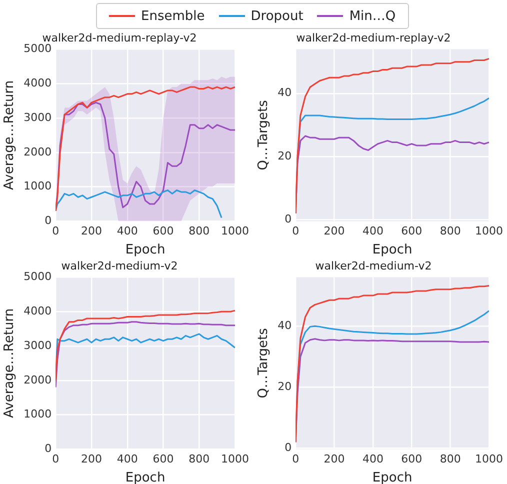 Image resolution: width=507 pixels, height=484 pixels. Describe the element at coordinates (173, 16) in the screenshot. I see `legend-label: Ensemble` at that location.